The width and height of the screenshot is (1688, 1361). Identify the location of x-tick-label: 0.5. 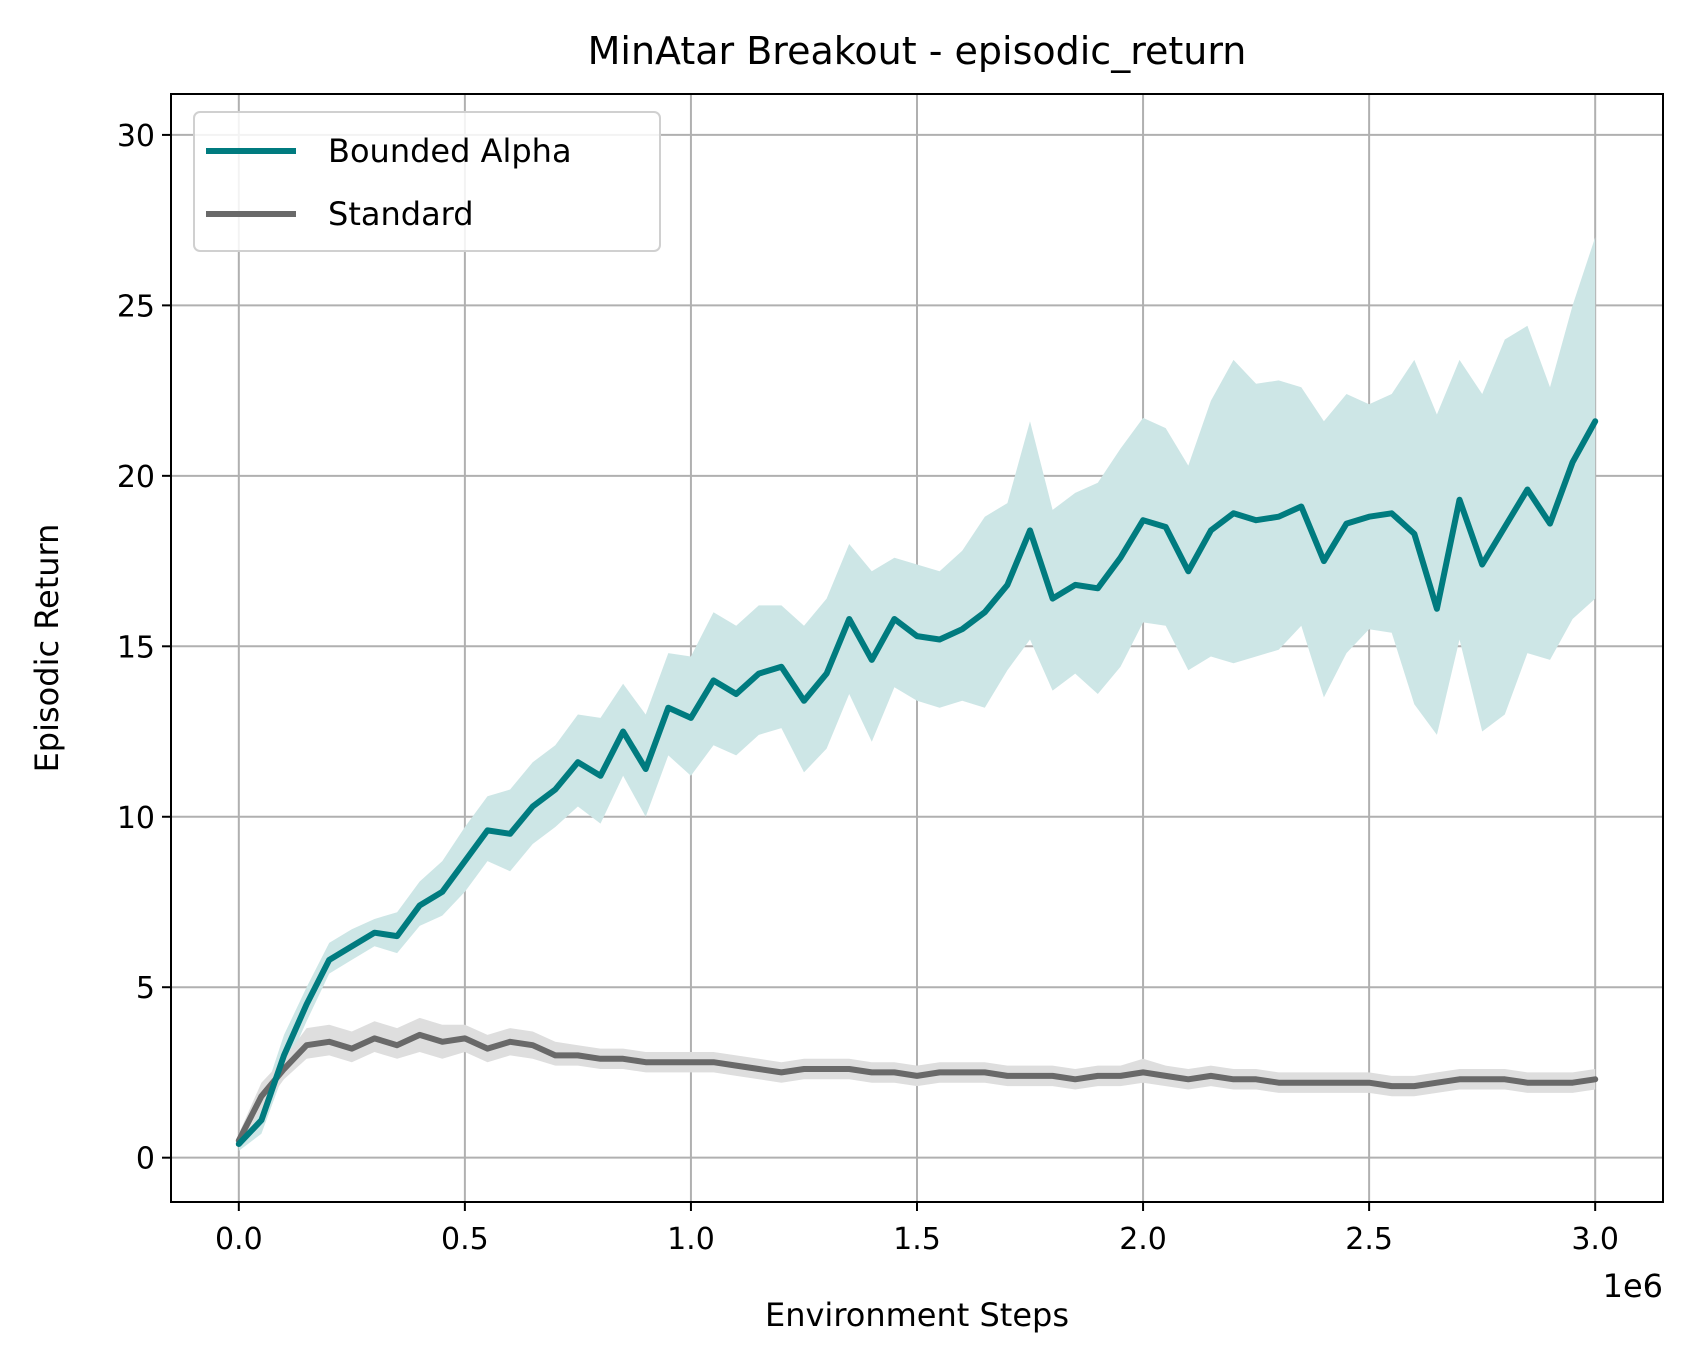
(465, 1239).